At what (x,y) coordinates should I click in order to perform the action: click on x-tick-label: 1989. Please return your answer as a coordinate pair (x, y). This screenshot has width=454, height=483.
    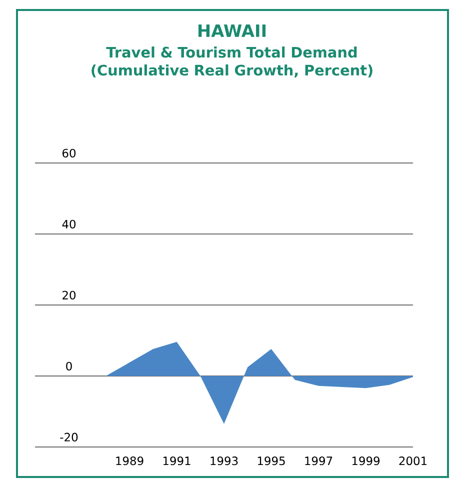
    Looking at the image, I should click on (130, 461).